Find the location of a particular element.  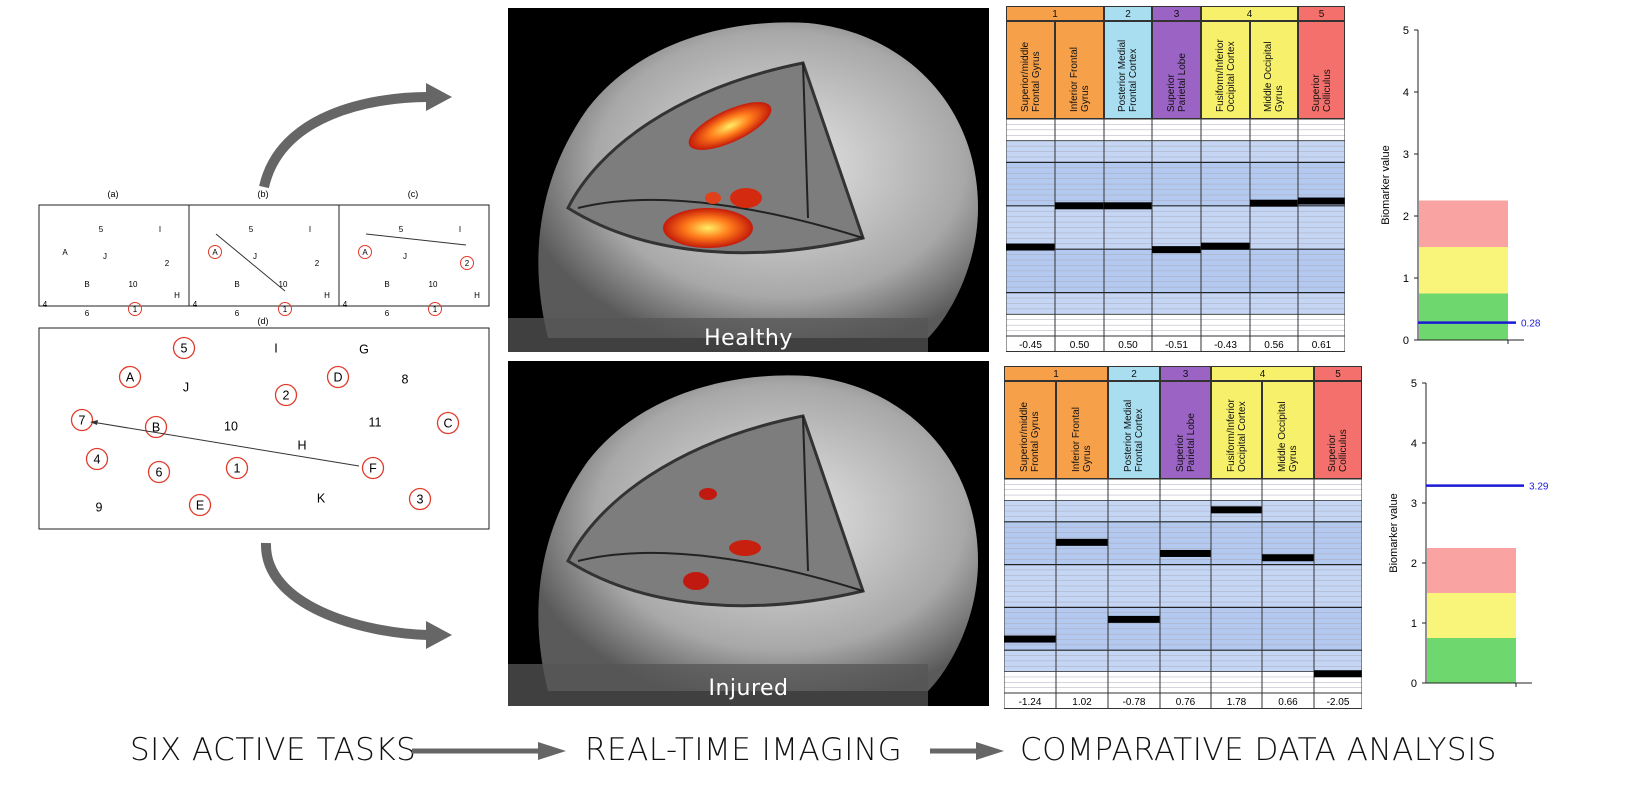

trail-line-c is located at coordinates (416, 239).